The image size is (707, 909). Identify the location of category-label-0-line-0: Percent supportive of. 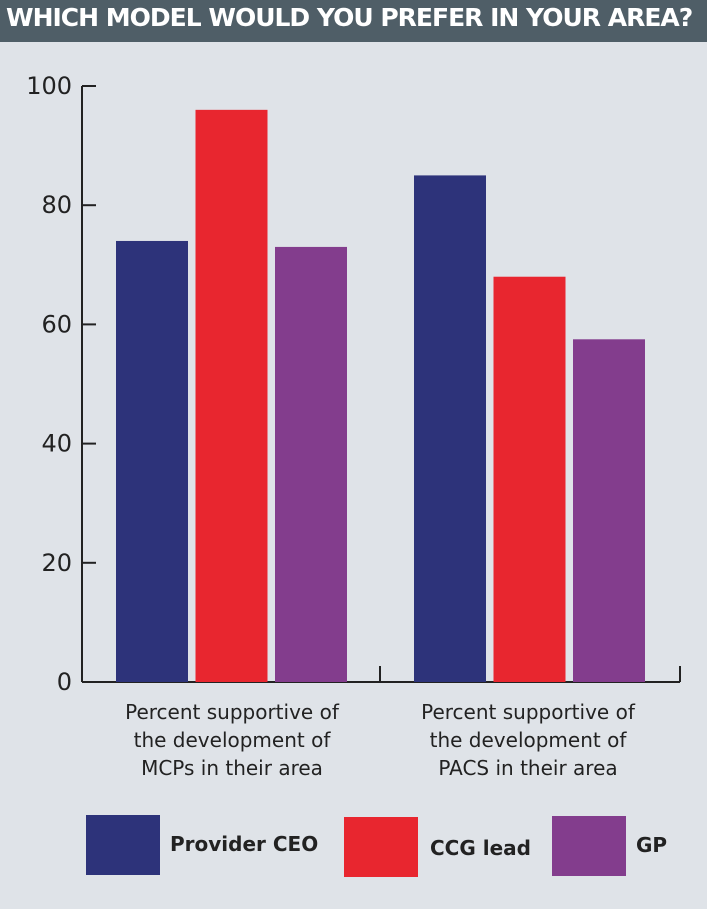
(232, 712).